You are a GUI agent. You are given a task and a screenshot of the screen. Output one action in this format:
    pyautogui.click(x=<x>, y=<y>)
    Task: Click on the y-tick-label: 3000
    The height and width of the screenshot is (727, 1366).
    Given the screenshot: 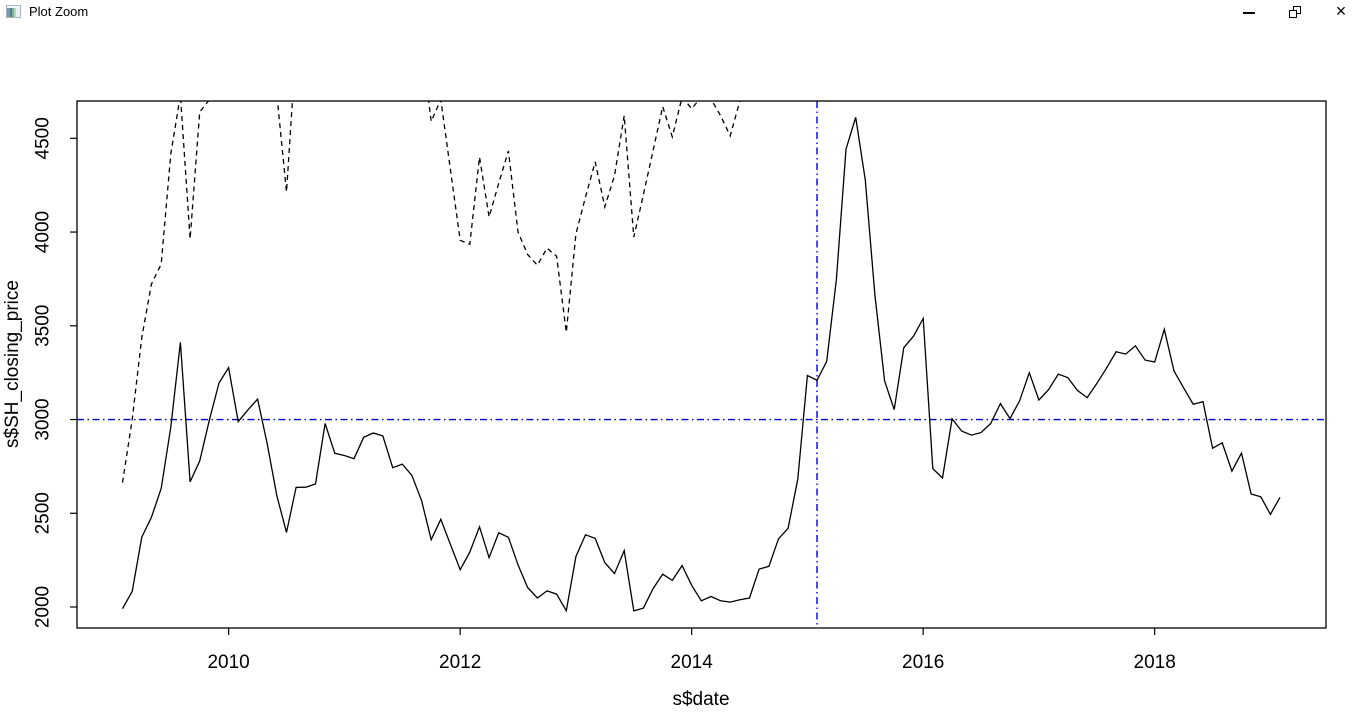 What is the action you would take?
    pyautogui.click(x=43, y=419)
    